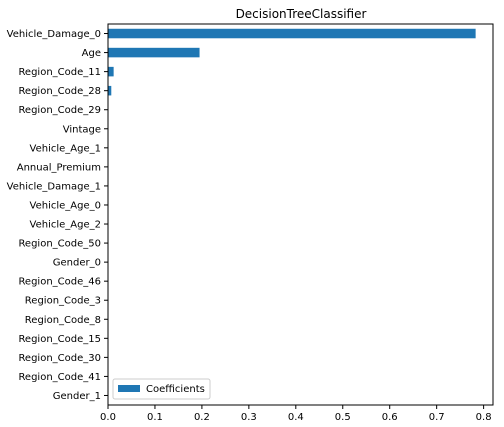 This screenshot has width=504, height=427. I want to click on y-tick-label: Gender_0, so click(77, 263).